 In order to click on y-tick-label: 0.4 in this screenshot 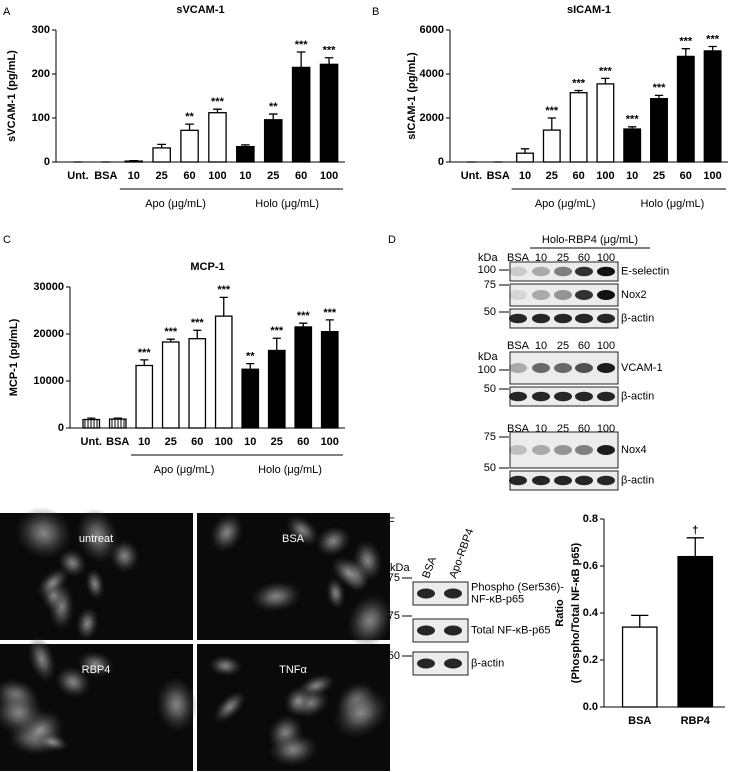, I will do `click(591, 613)`.